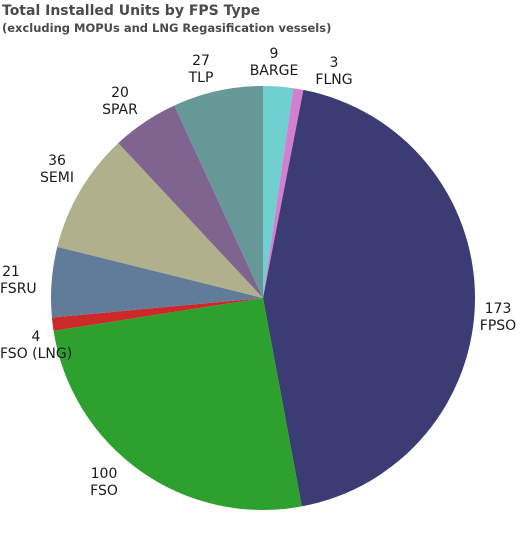 The height and width of the screenshot is (554, 525). I want to click on pie-slice-fsru, so click(157, 282).